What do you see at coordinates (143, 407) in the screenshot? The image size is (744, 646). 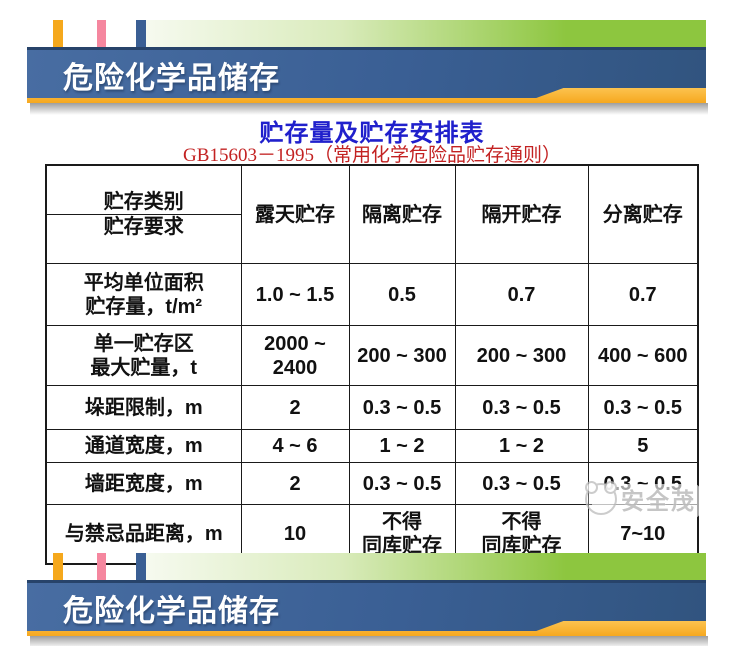 I see `row-label: 垛距限制，m` at bounding box center [143, 407].